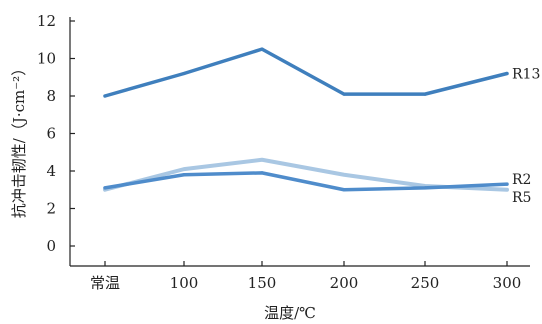 The width and height of the screenshot is (542, 324). Describe the element at coordinates (306, 72) in the screenshot. I see `series-line-r13` at that location.